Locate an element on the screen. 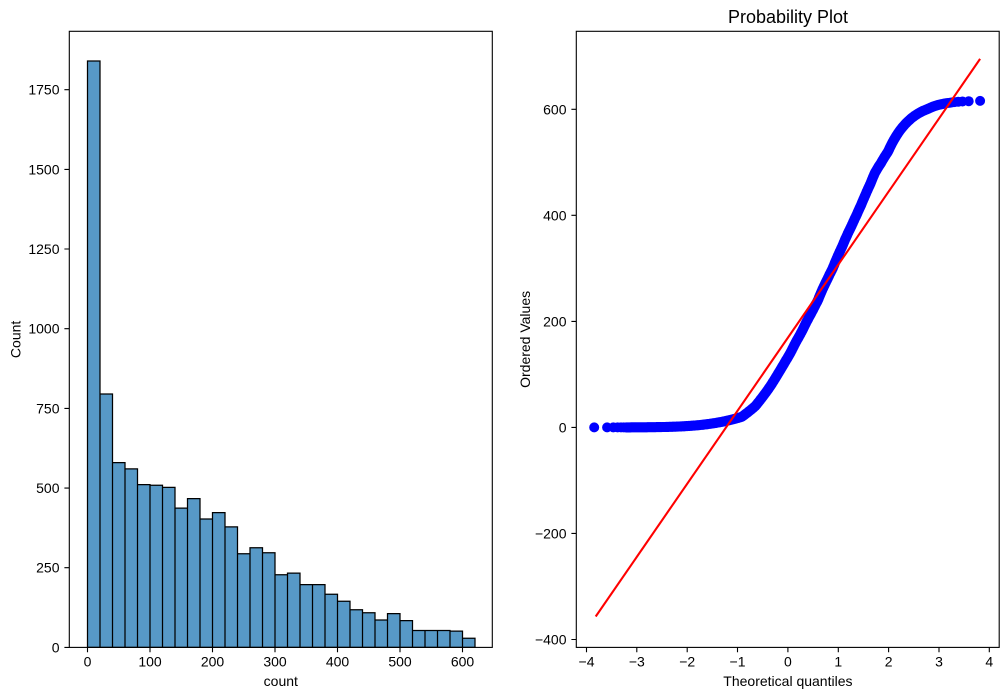  svg-text: 1000 is located at coordinates (43, 329).